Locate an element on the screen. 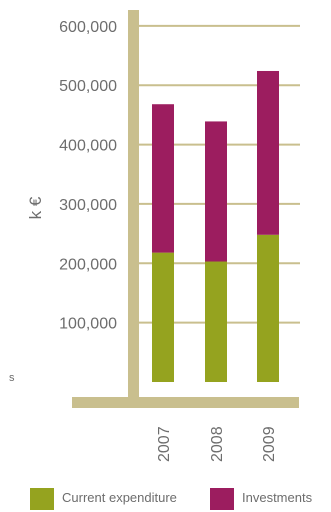 The height and width of the screenshot is (512, 331). x-category-labels: 2007 2008 2009 is located at coordinates (217, 444).